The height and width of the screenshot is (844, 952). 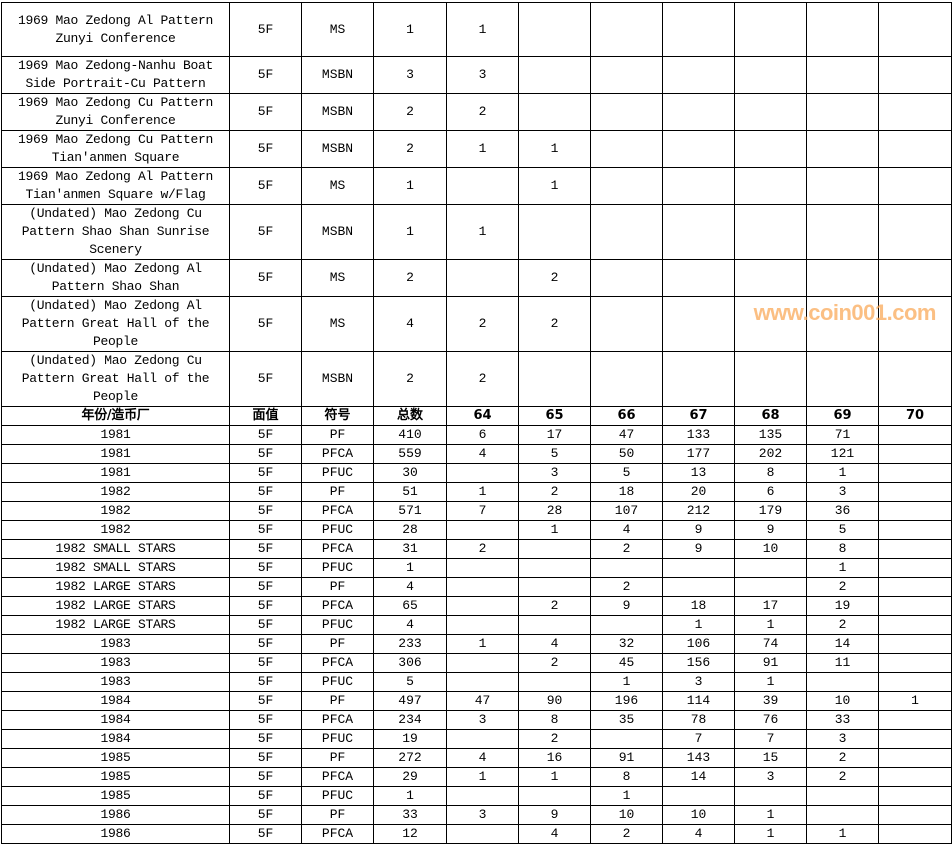 What do you see at coordinates (410, 29) in the screenshot?
I see `cell-total: 1` at bounding box center [410, 29].